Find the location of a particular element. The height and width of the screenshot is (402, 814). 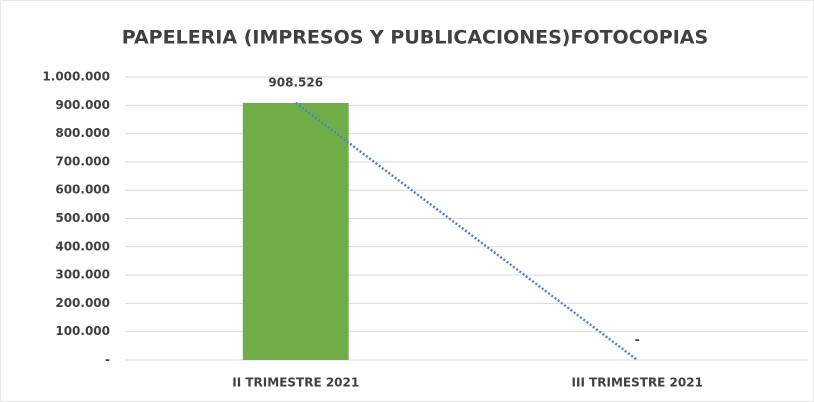

y-tick-label: 300.000 is located at coordinates (82, 275).